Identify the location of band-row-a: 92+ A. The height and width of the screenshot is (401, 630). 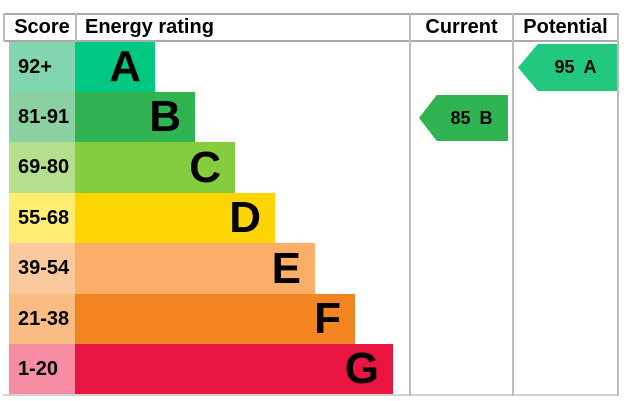
(315, 67).